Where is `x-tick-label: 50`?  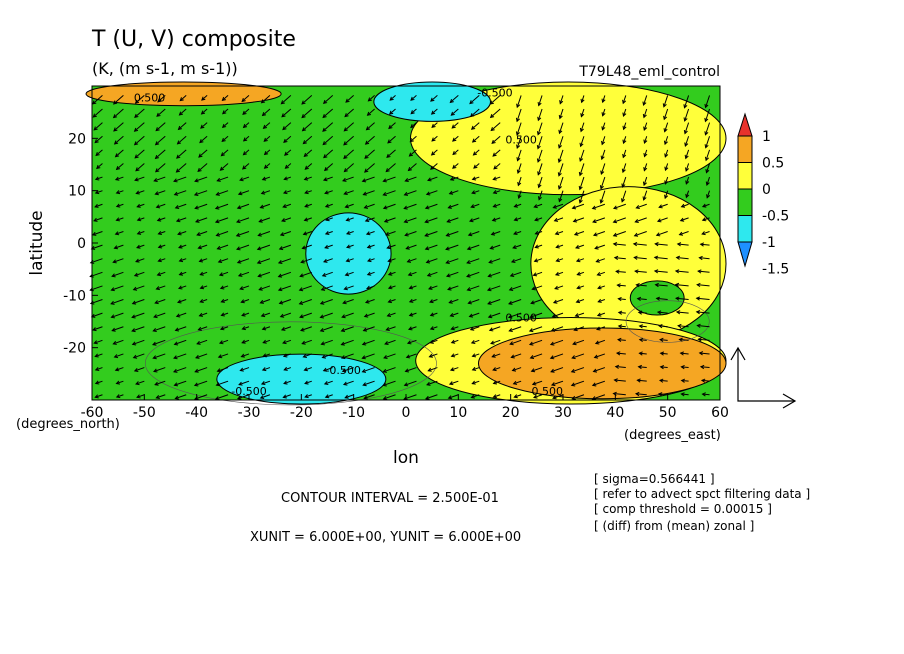
x-tick-label: 50 is located at coordinates (668, 413).